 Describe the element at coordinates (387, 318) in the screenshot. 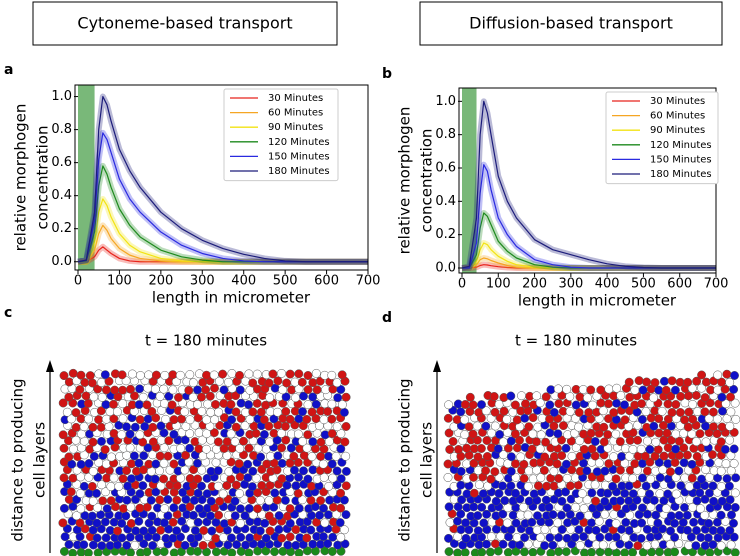

I see `panel-label: d` at that location.